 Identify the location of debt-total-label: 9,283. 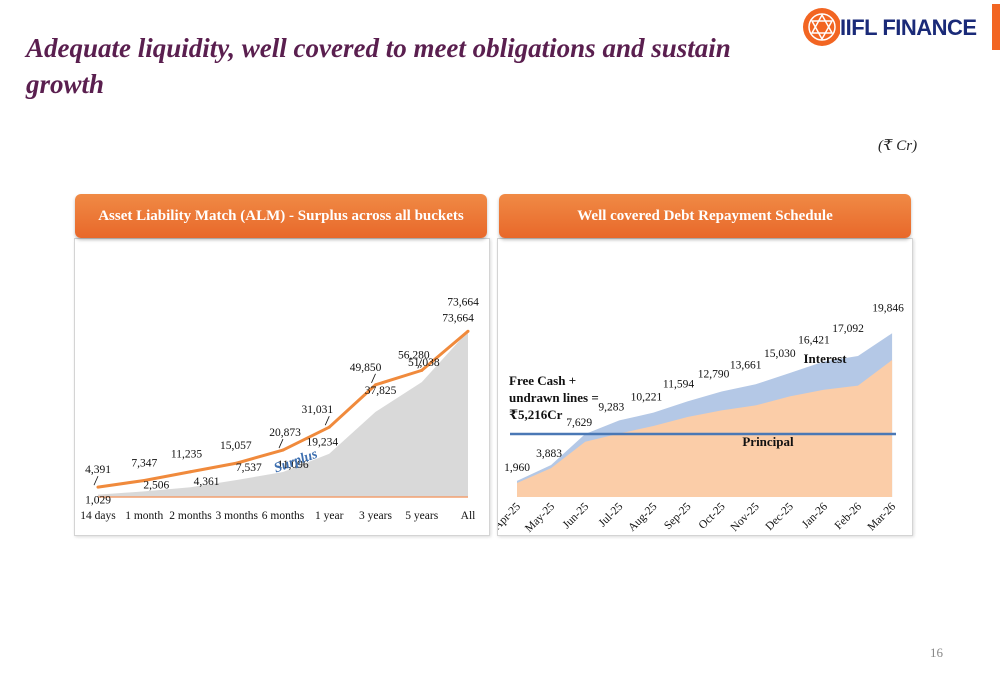
(611, 407).